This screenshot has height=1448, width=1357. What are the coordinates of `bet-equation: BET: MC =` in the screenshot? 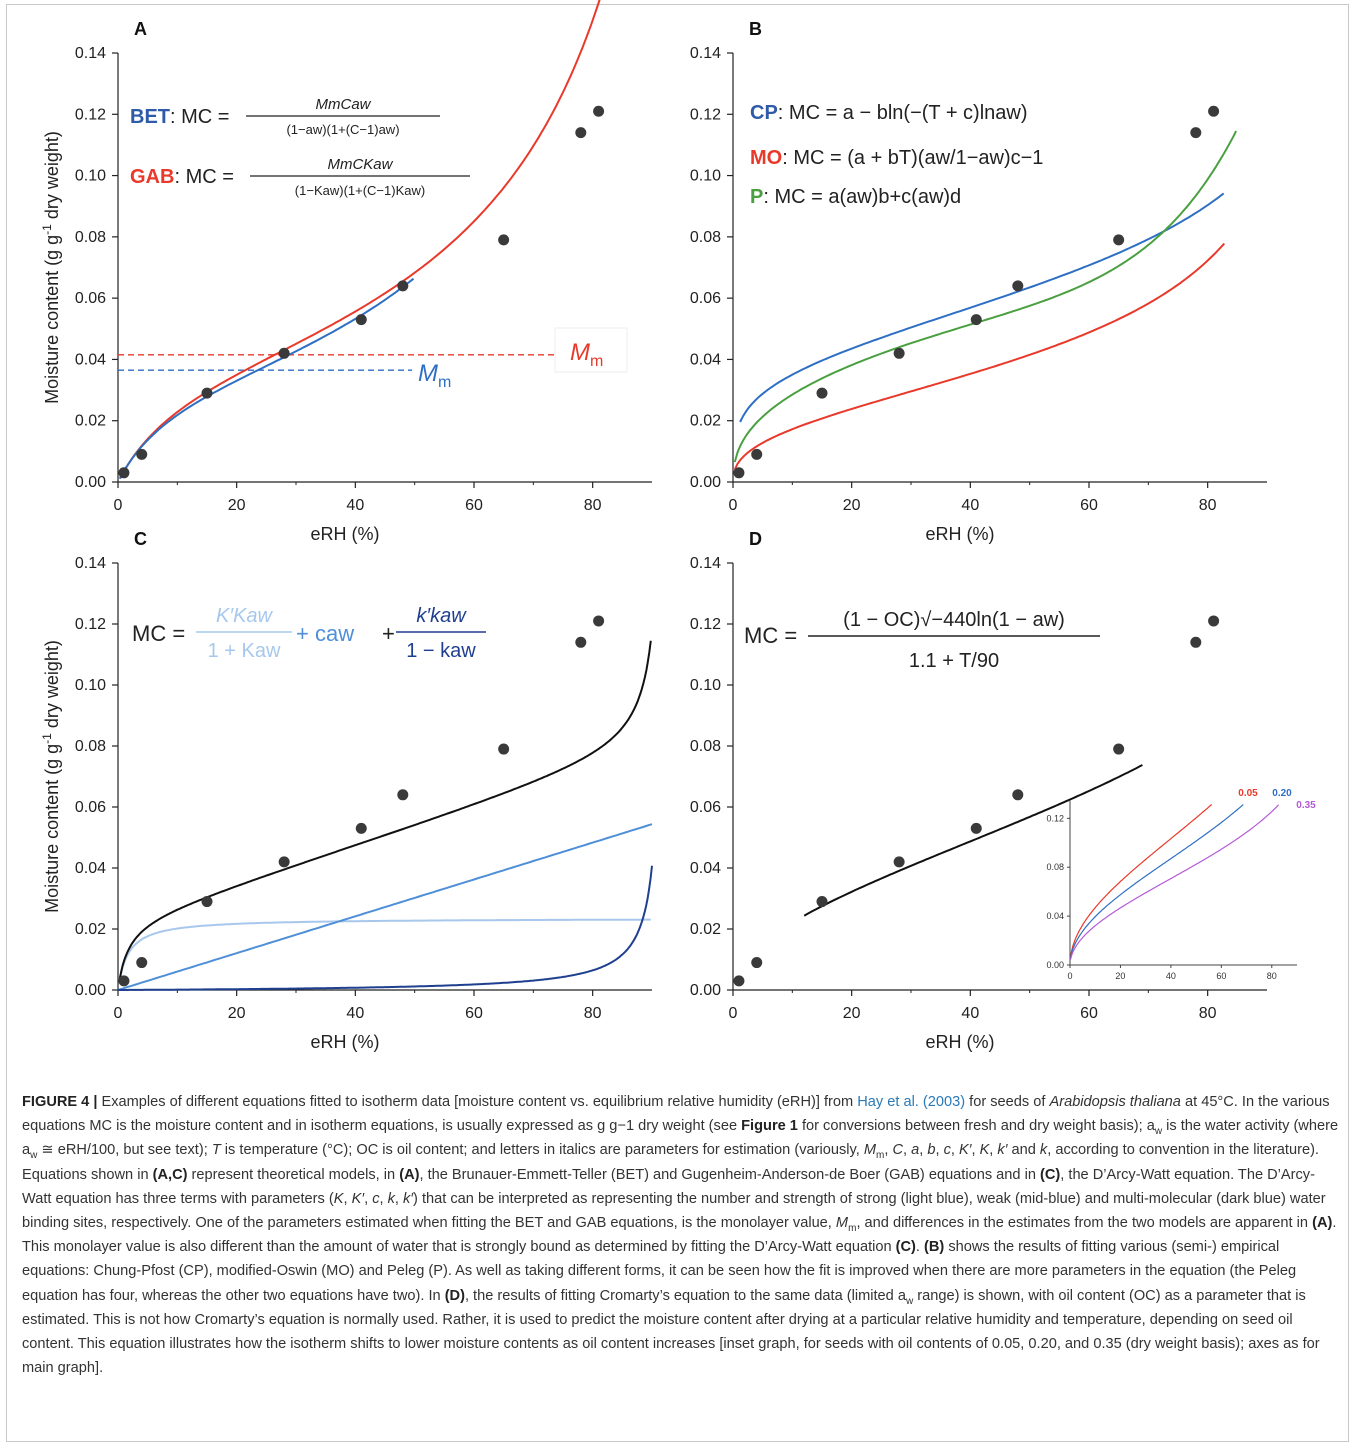 It's located at (179, 117).